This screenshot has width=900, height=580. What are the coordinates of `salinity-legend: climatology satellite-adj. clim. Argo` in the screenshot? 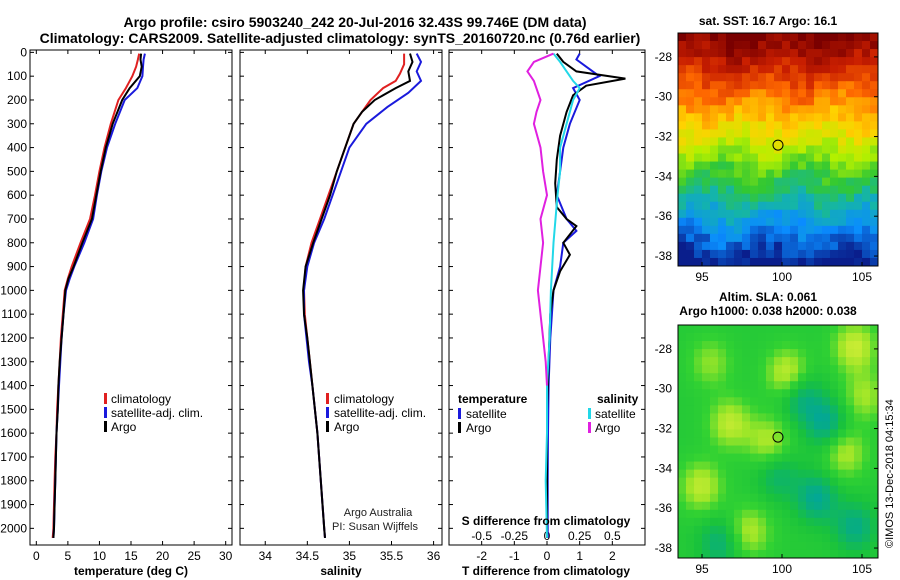 It's located at (376, 413).